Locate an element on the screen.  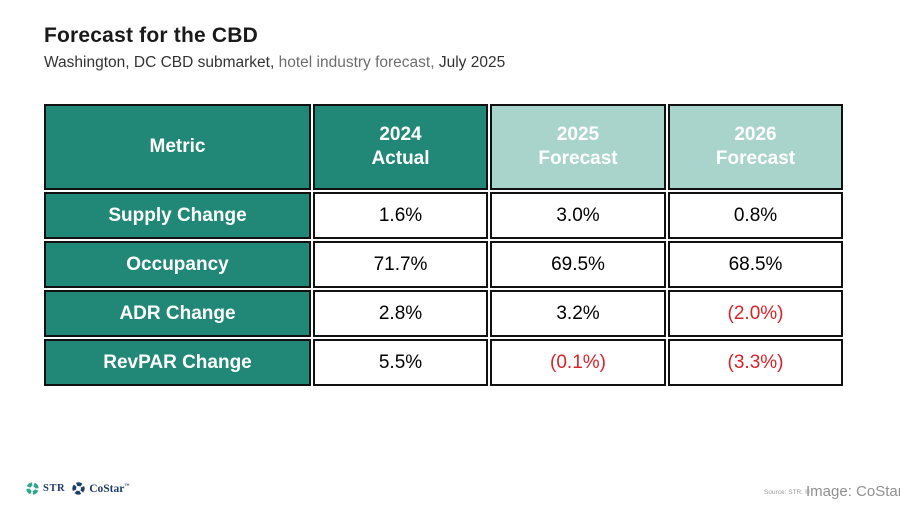
subtitle-date: July 2025 is located at coordinates (472, 62).